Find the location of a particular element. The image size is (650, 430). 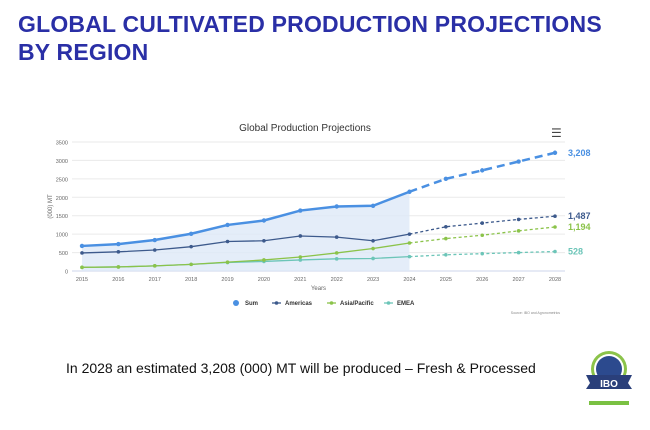

asia-pacific-end-label: 1,194 is located at coordinates (579, 227).